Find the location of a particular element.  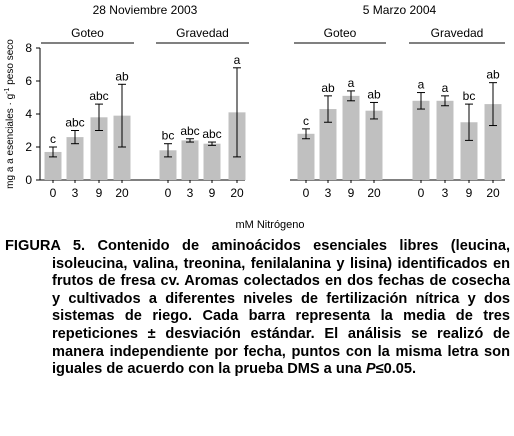

y-axis-label: mg a a esenciales · g-1 peso seco is located at coordinates (10, 114).